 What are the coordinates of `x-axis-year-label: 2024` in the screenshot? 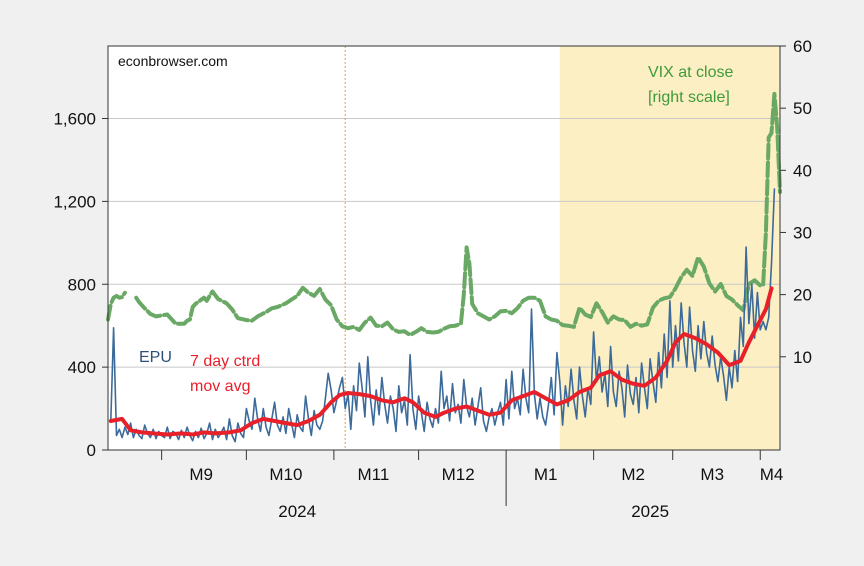 It's located at (297, 511).